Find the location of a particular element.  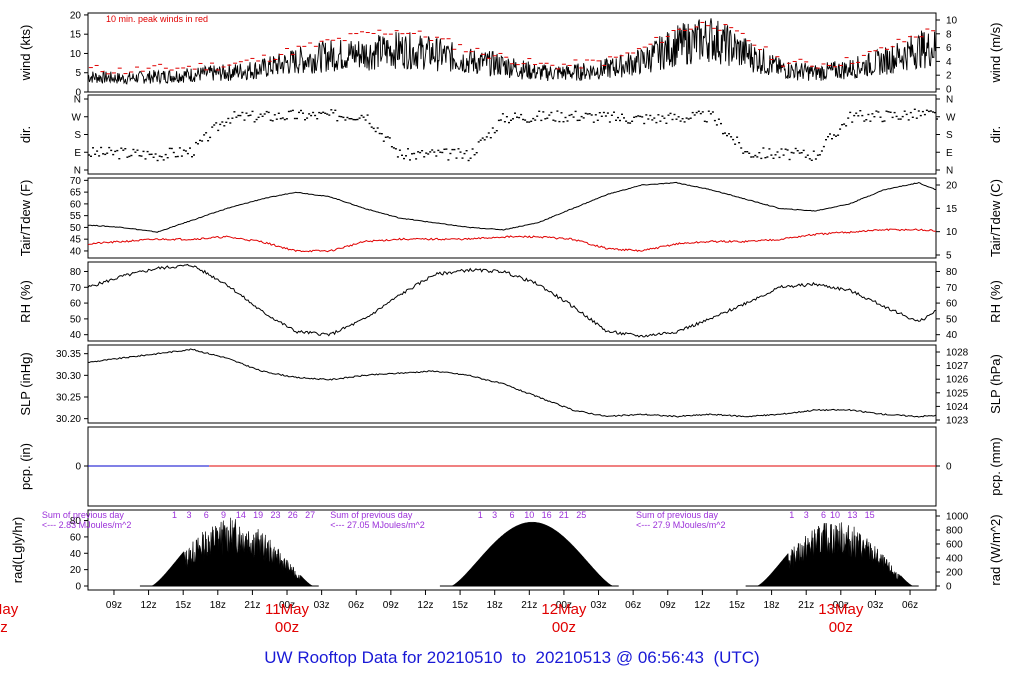

wind-left-tick: 0 is located at coordinates (78, 93).